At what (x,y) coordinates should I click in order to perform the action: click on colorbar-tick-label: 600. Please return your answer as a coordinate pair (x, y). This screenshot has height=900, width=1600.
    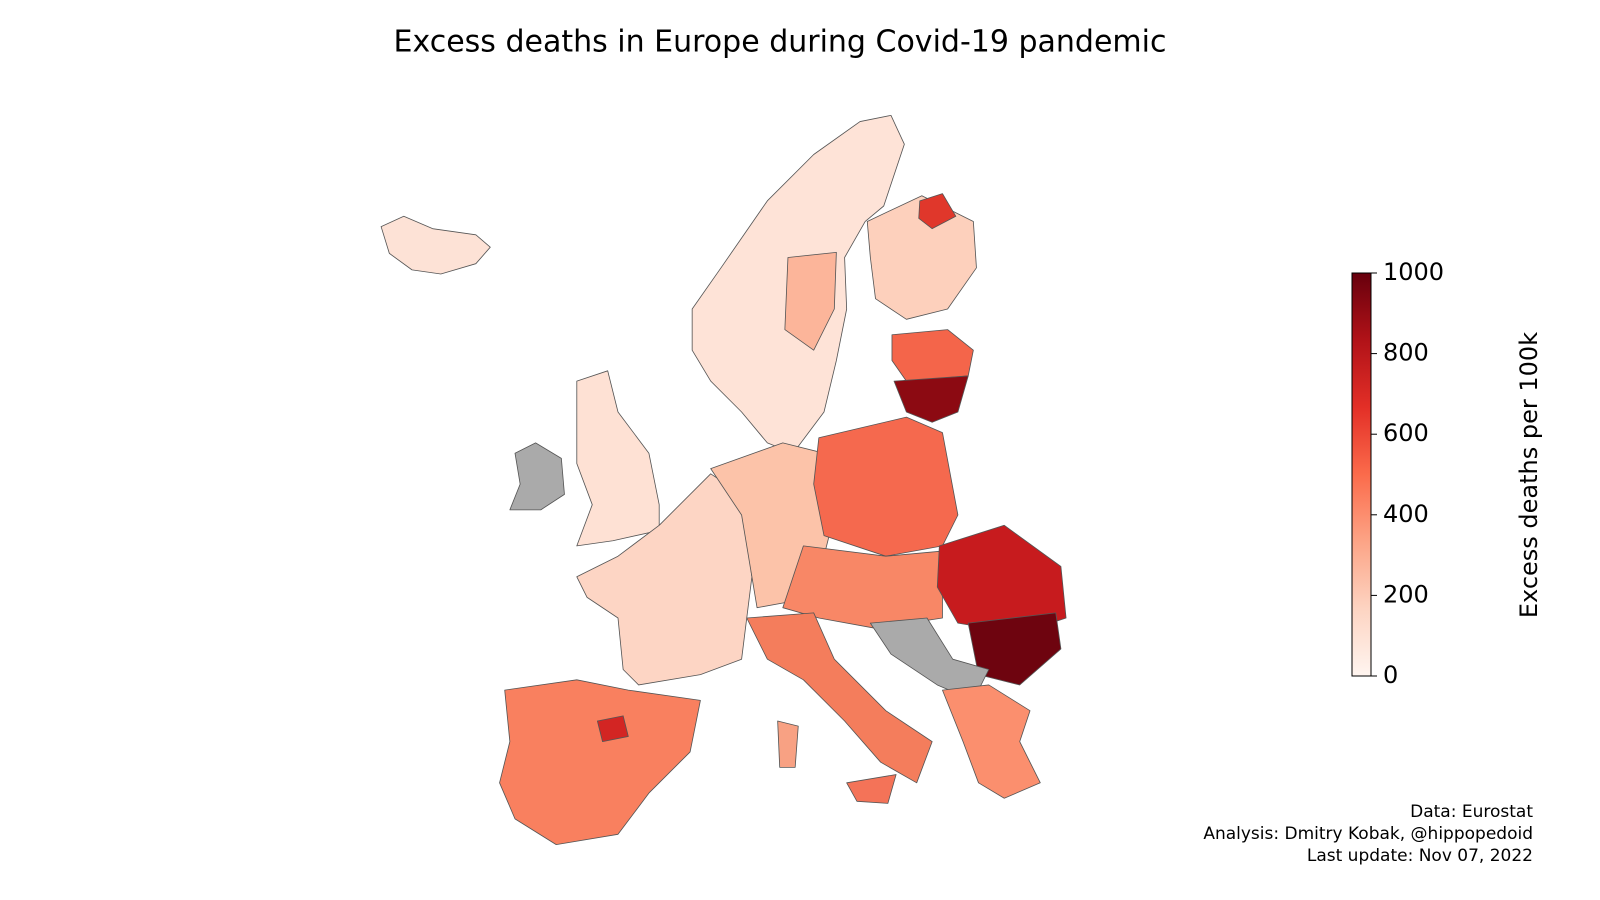
    Looking at the image, I should click on (1406, 433).